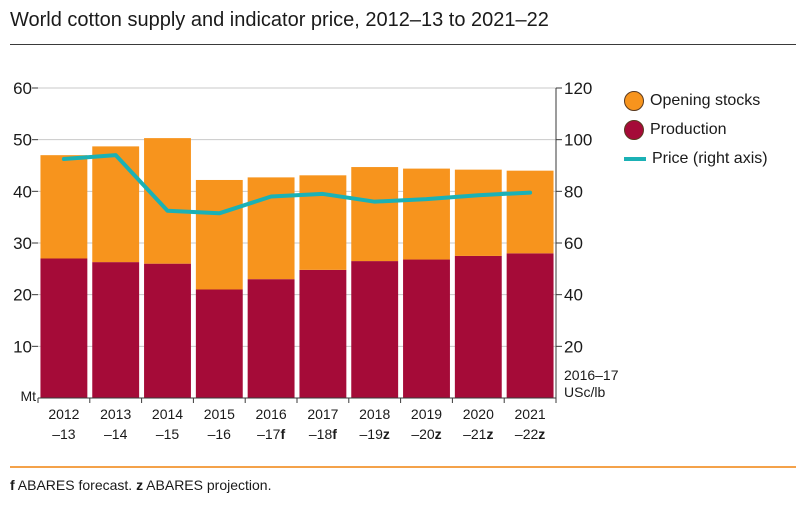  What do you see at coordinates (426, 434) in the screenshot?
I see `x-label-range-2019: –20z` at bounding box center [426, 434].